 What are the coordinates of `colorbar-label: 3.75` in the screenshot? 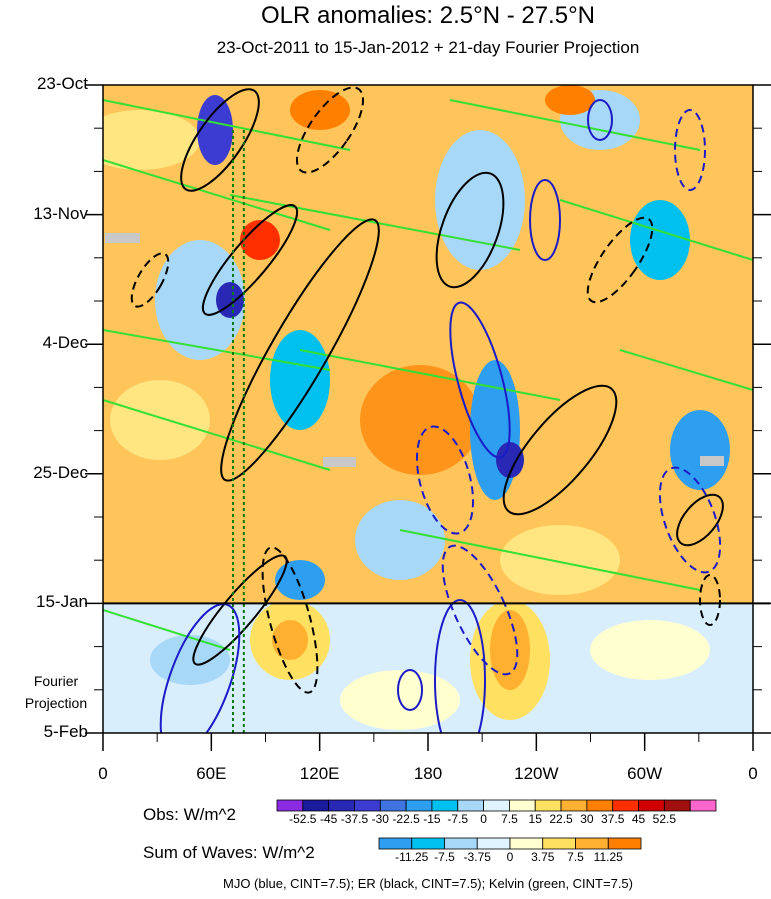 It's located at (543, 857).